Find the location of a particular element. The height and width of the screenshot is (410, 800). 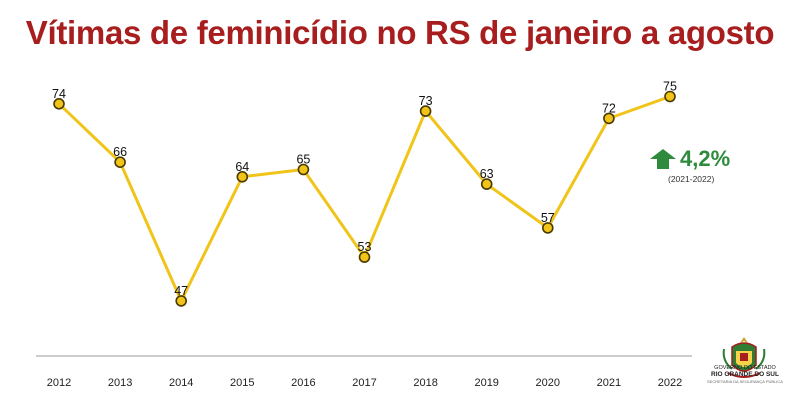

x-tick-label: 2016 is located at coordinates (303, 383).